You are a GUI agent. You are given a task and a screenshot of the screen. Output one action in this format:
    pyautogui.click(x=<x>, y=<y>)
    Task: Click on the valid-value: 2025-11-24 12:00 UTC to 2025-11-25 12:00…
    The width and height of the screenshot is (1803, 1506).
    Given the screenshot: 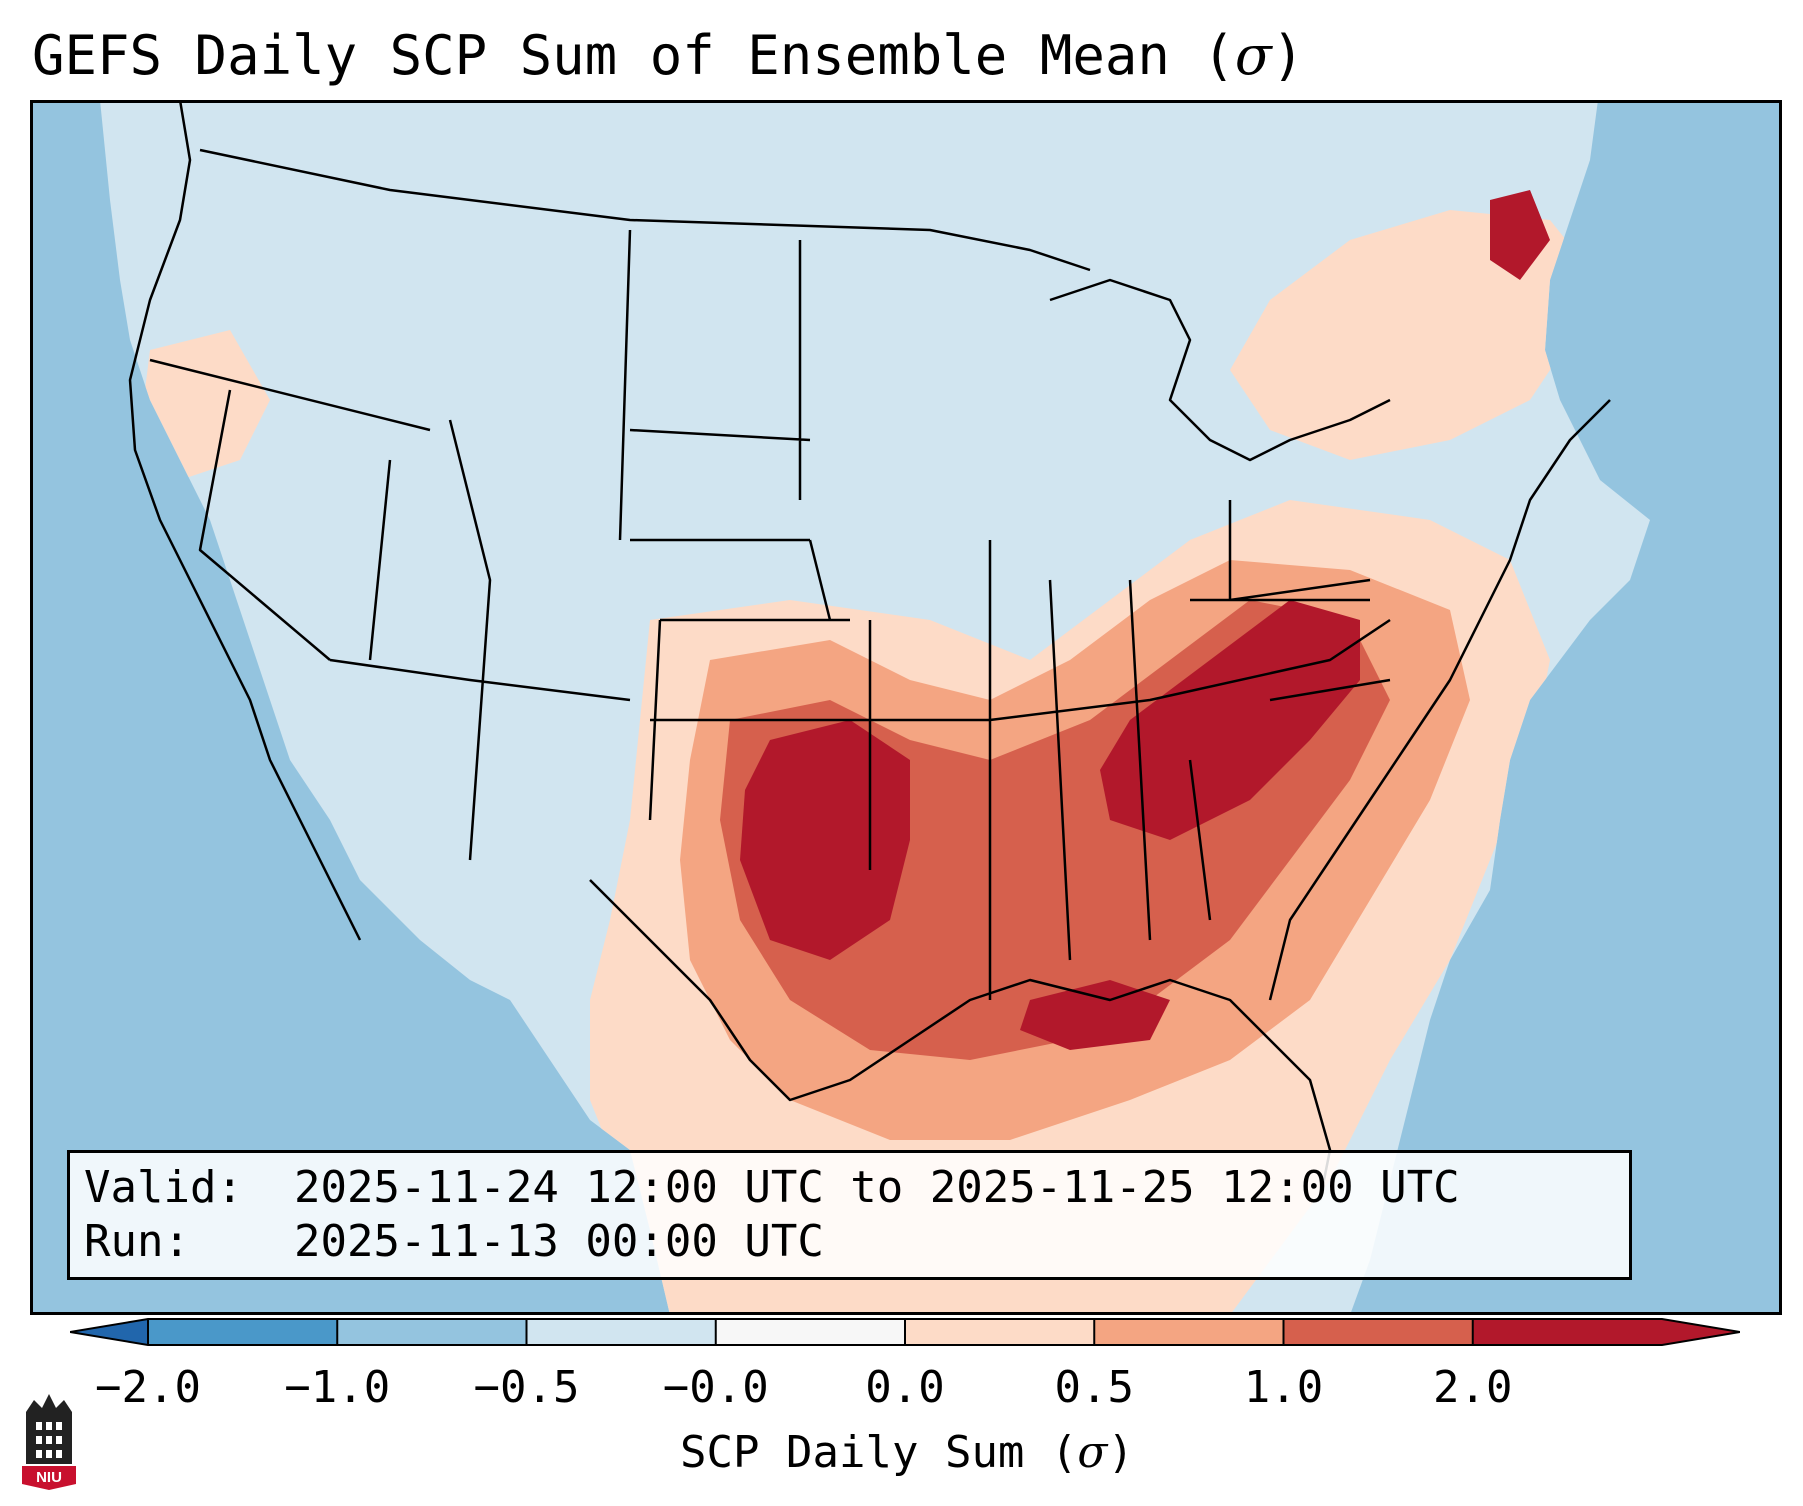 What is the action you would take?
    pyautogui.click(x=877, y=1187)
    